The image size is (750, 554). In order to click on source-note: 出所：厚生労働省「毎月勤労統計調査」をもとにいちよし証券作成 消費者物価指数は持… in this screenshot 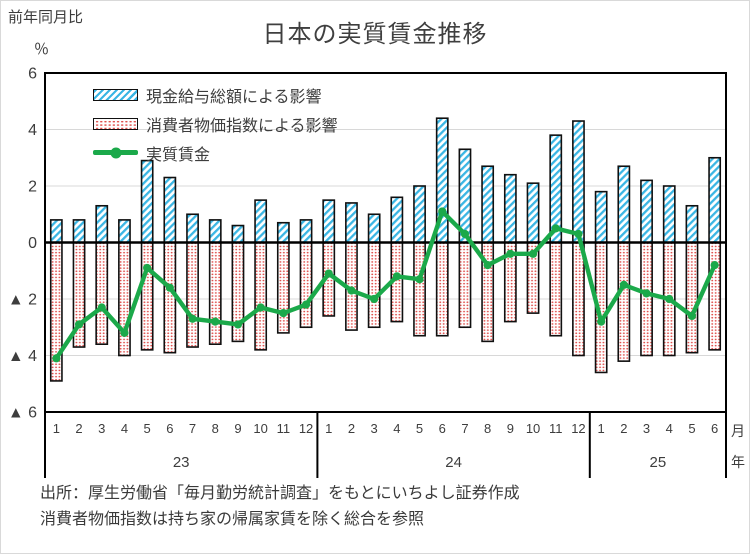, I will do `click(280, 507)`.